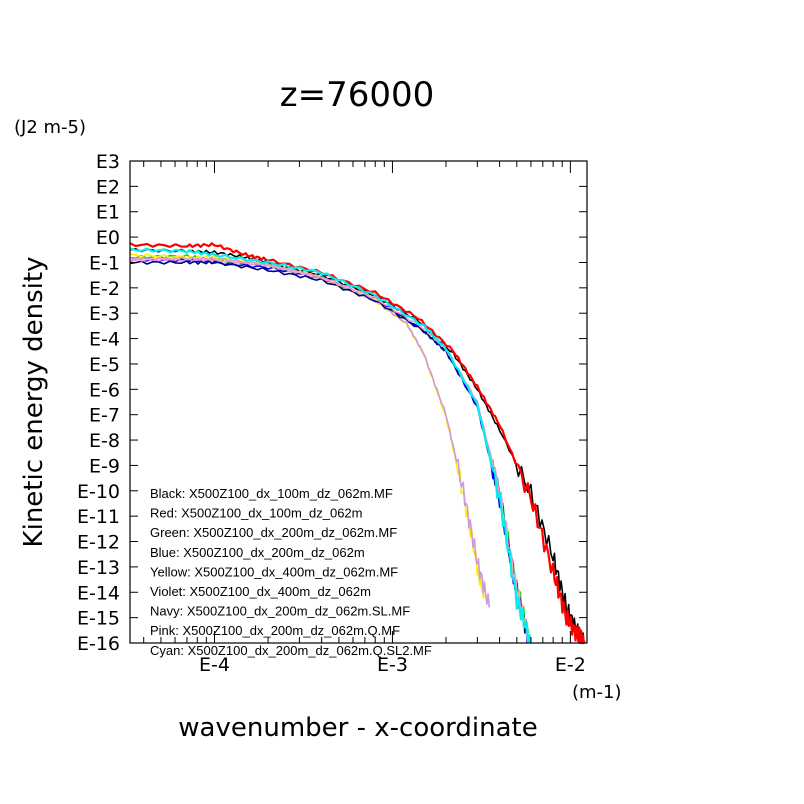  I want to click on y-tick-label: E-2, so click(104, 289).